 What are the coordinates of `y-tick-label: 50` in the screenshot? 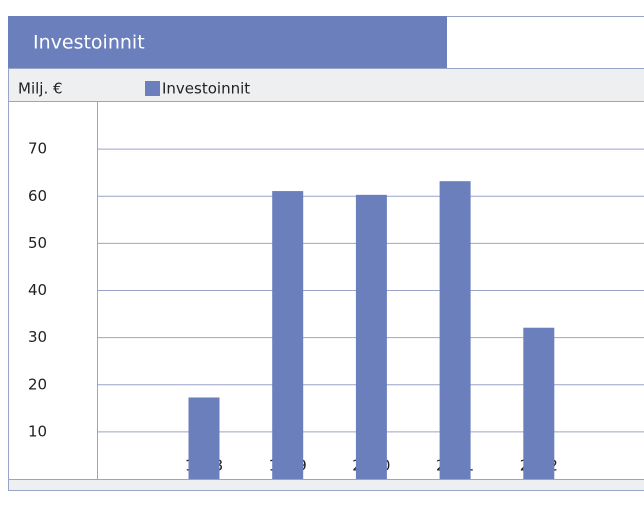 It's located at (37, 243).